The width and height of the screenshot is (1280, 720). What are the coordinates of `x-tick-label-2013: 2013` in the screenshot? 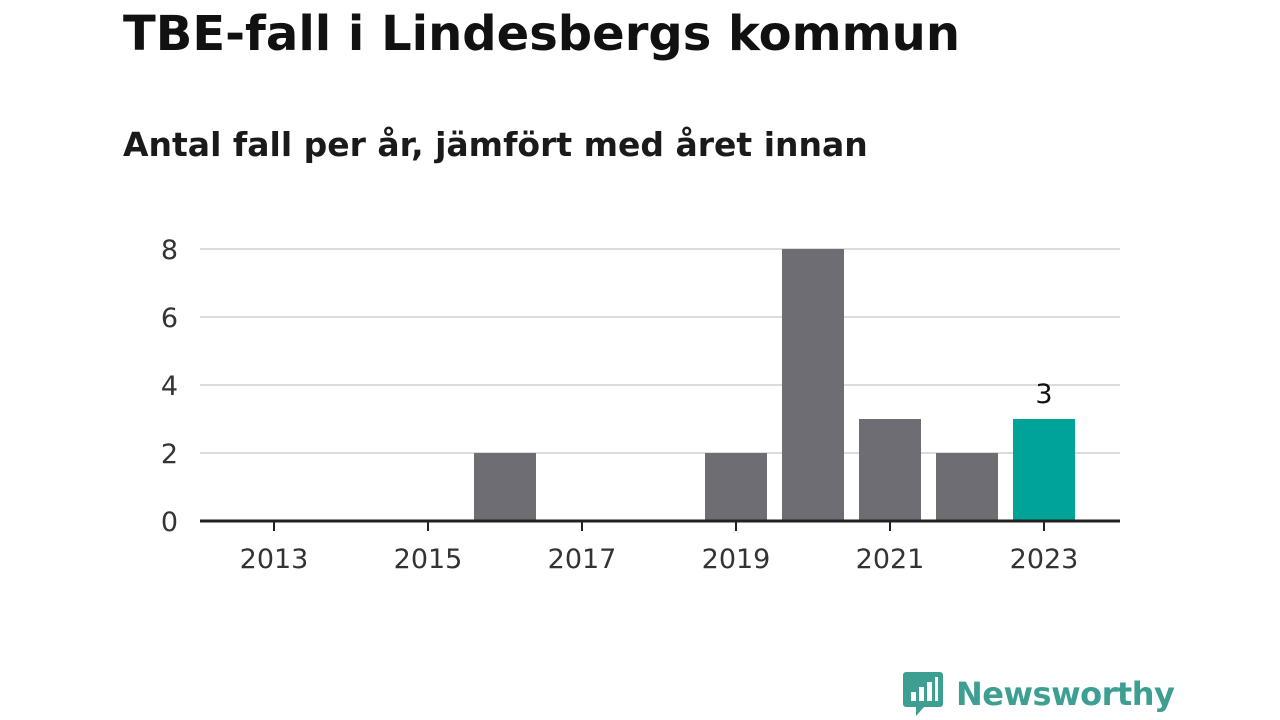 It's located at (274, 559).